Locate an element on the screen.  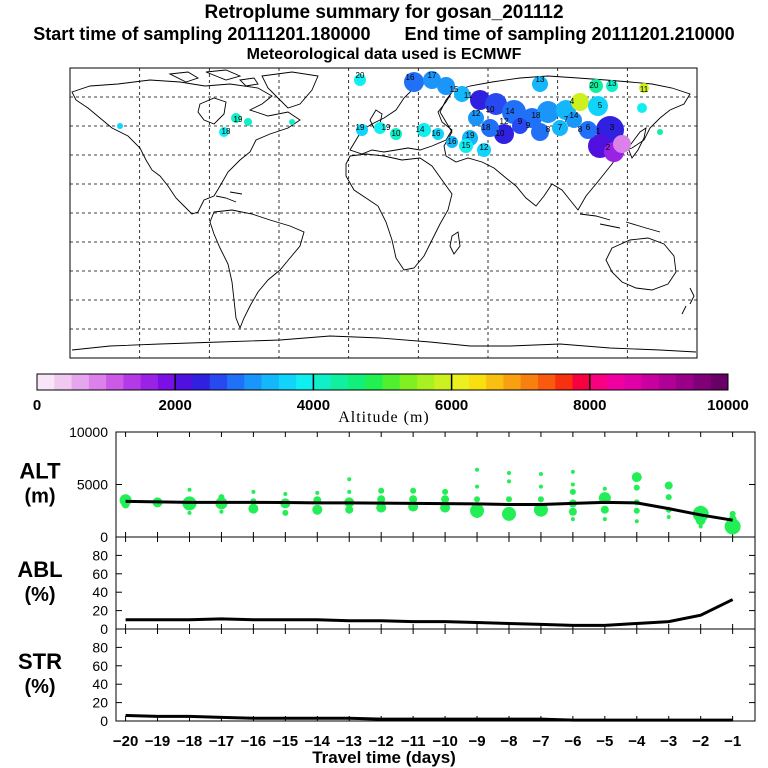
coast-madagascar is located at coordinates (455, 243).